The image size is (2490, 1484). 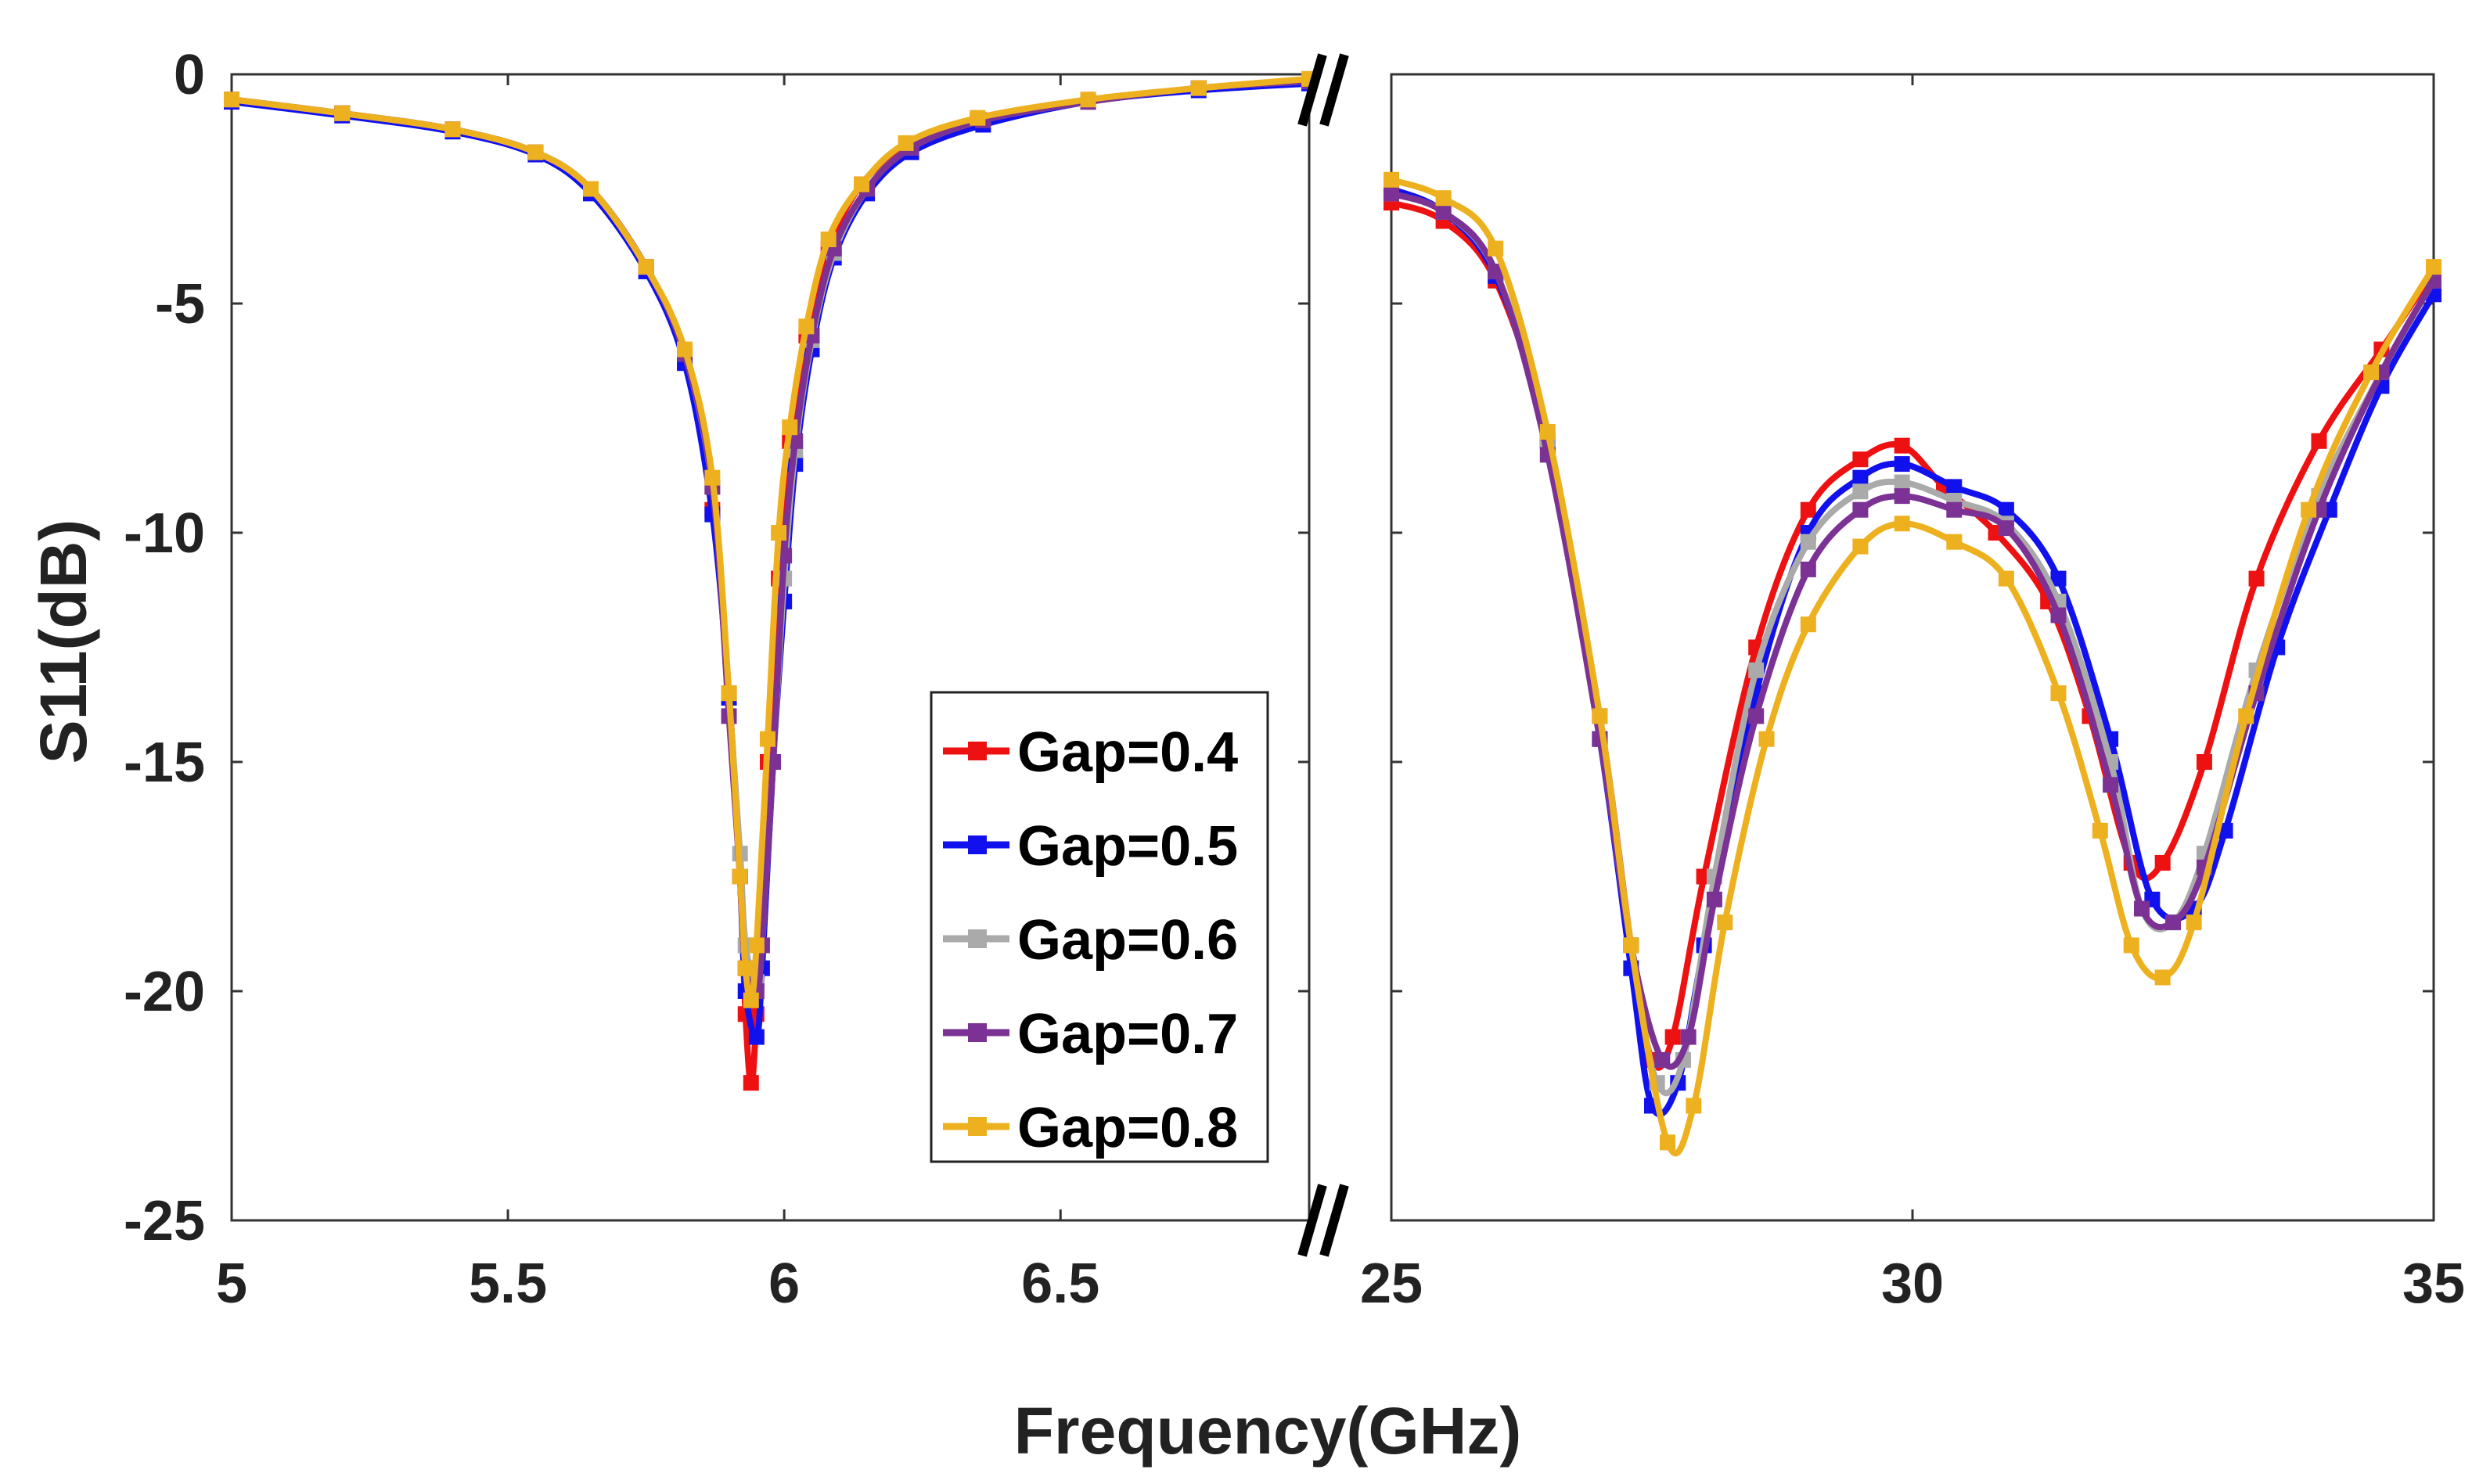 I want to click on x-tick-label: 5.5, so click(x=508, y=1283).